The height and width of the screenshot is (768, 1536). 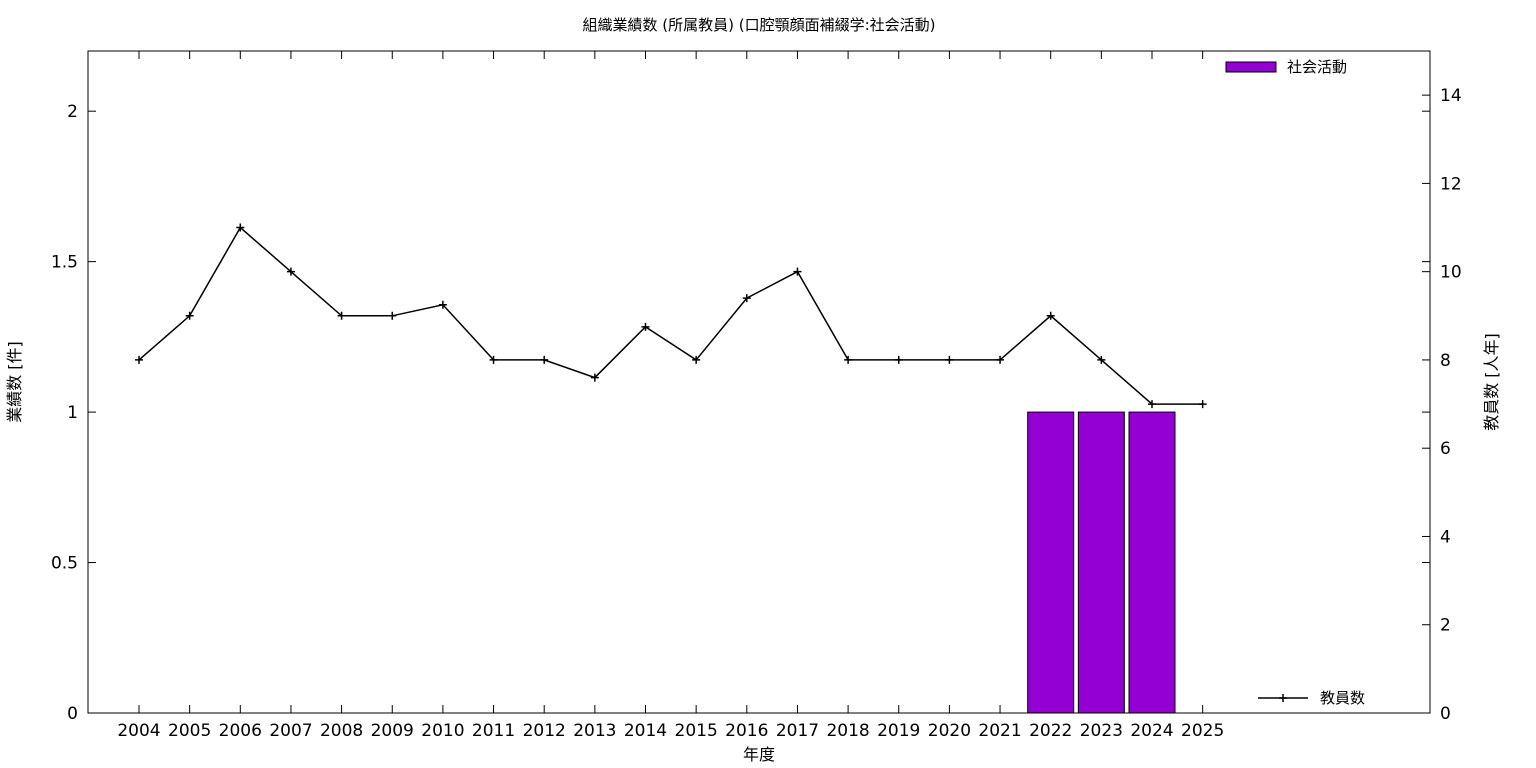 I want to click on left-y-tick-label: 1.5, so click(x=64, y=263).